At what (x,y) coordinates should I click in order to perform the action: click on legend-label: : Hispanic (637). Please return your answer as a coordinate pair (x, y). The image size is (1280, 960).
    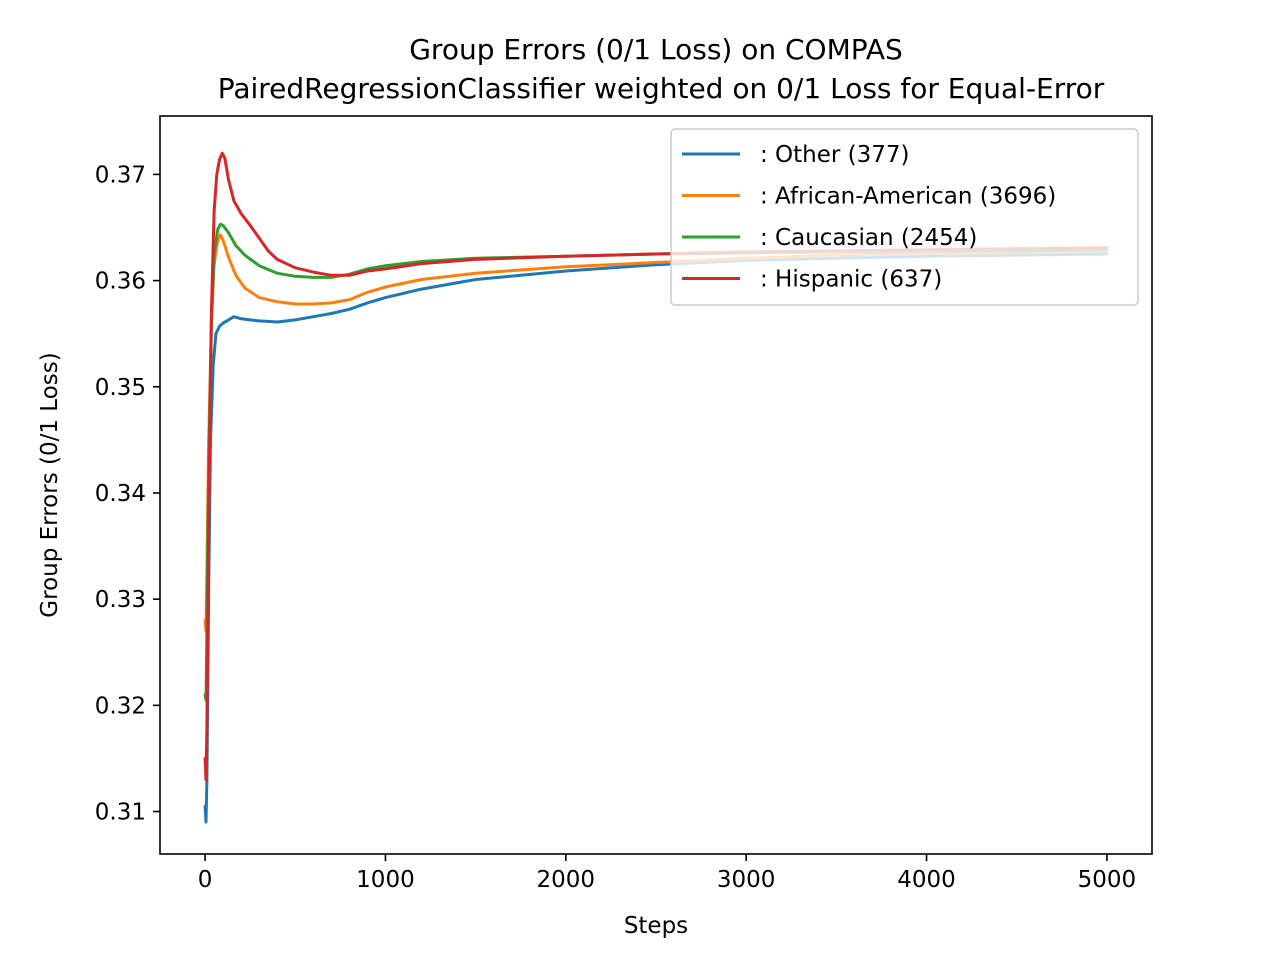
    Looking at the image, I should click on (851, 280).